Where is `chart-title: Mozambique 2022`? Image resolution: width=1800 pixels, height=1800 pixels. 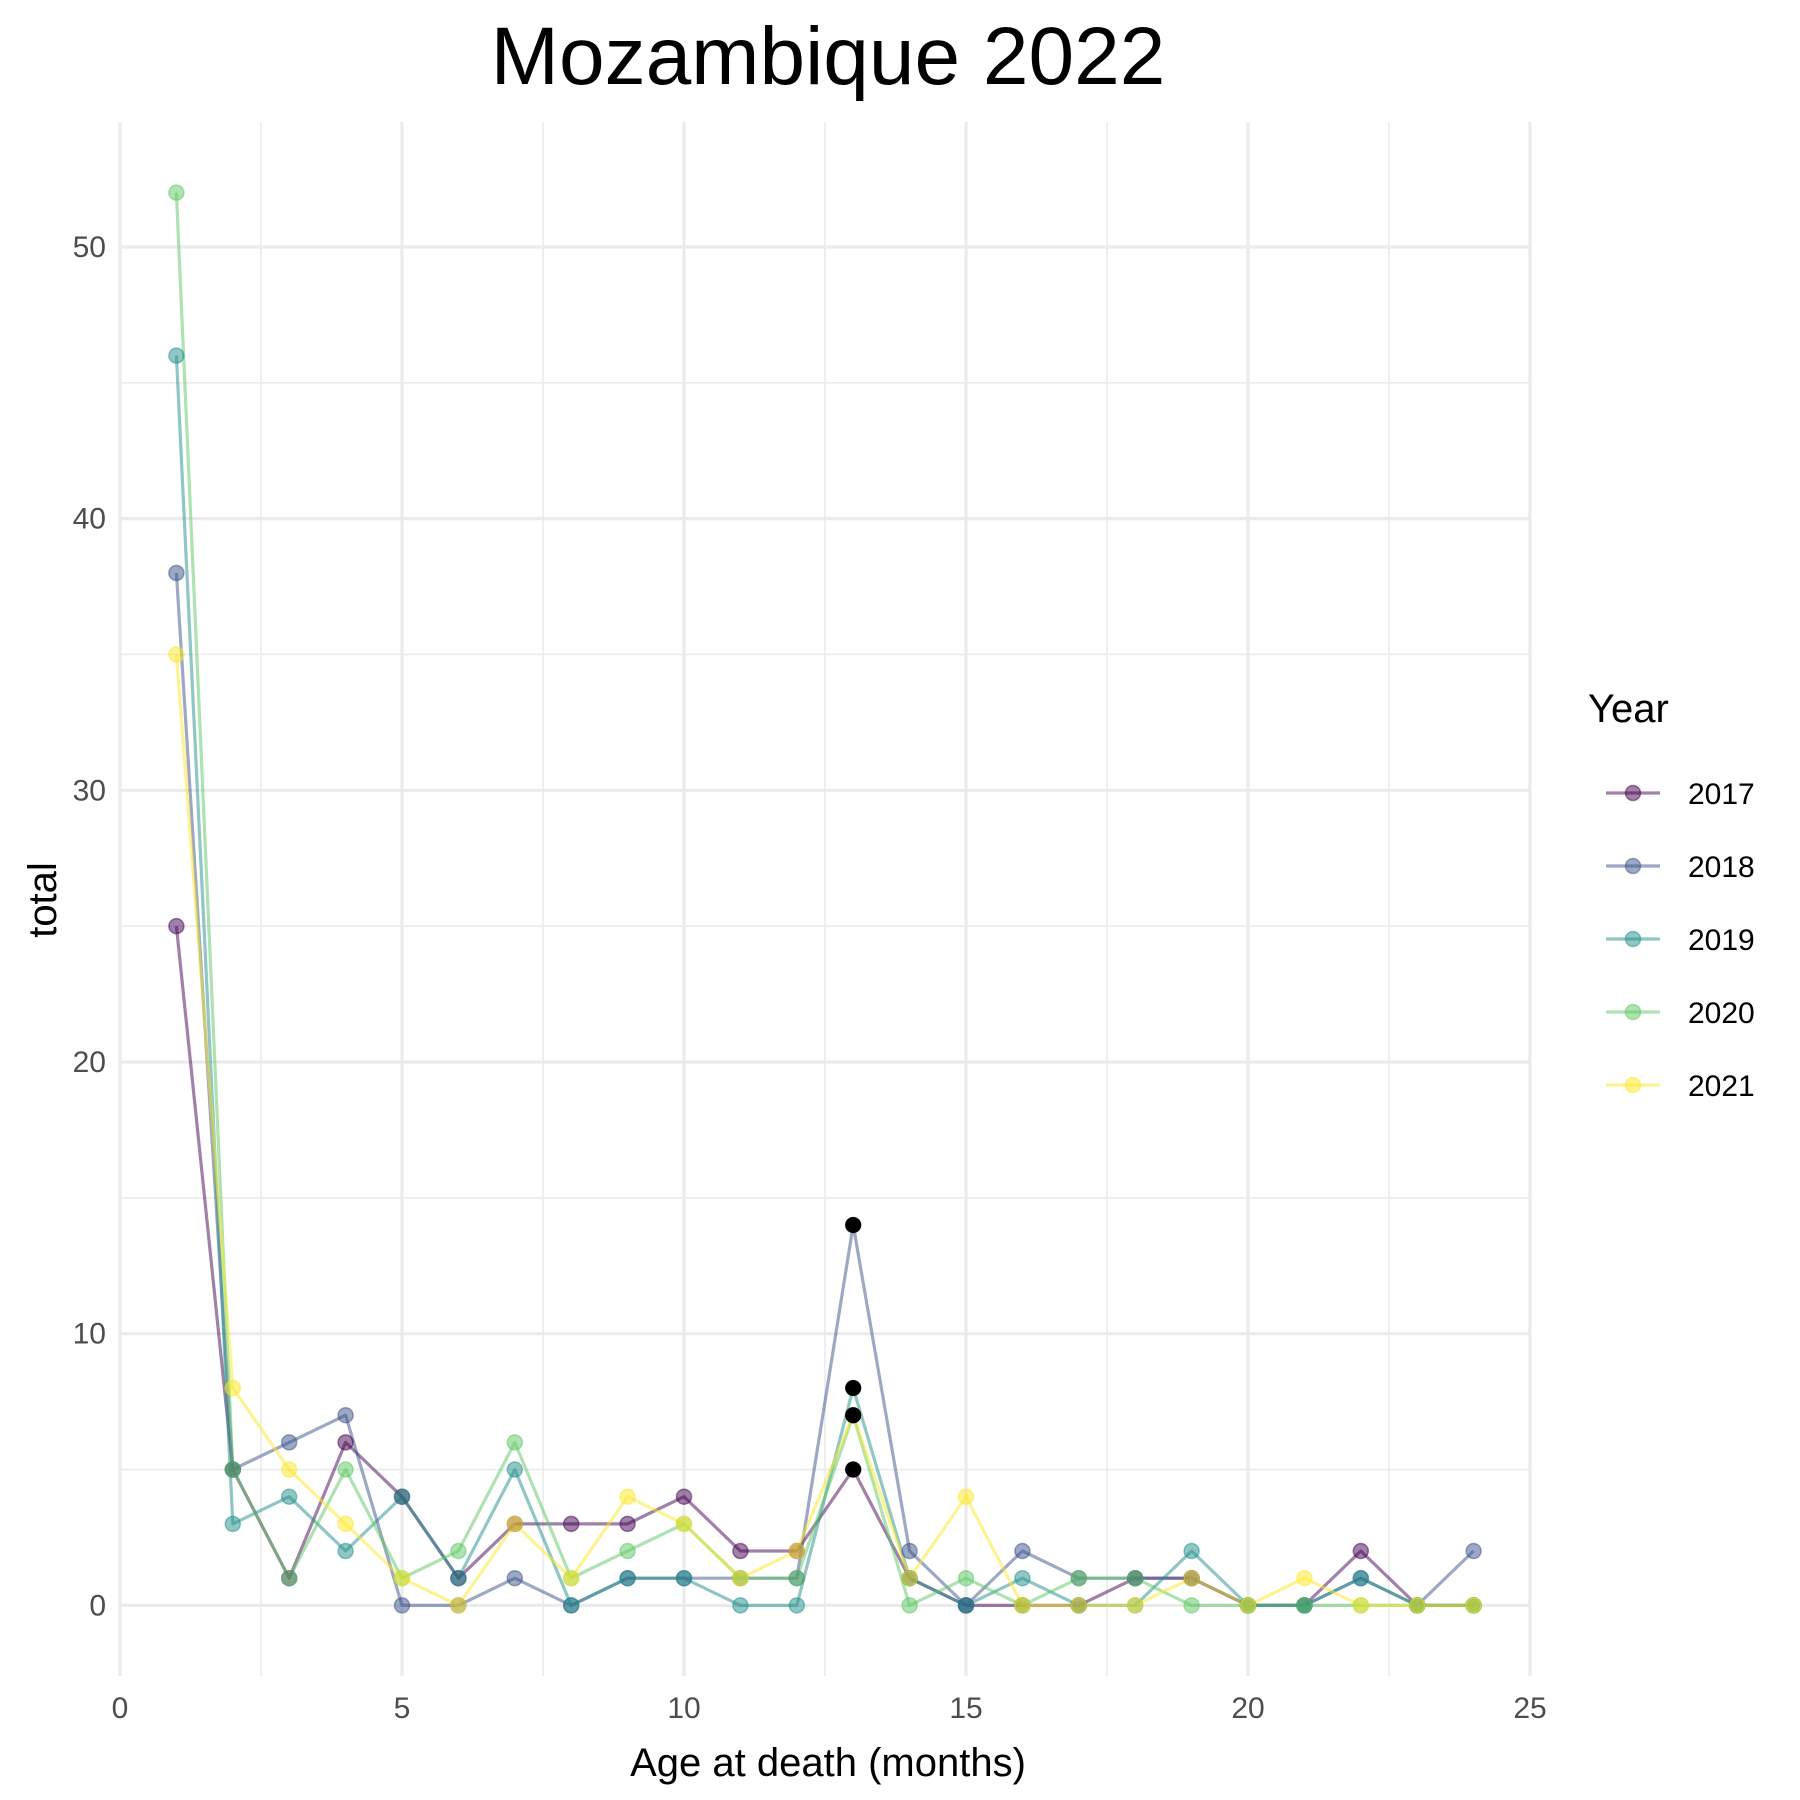 chart-title: Mozambique 2022 is located at coordinates (828, 56).